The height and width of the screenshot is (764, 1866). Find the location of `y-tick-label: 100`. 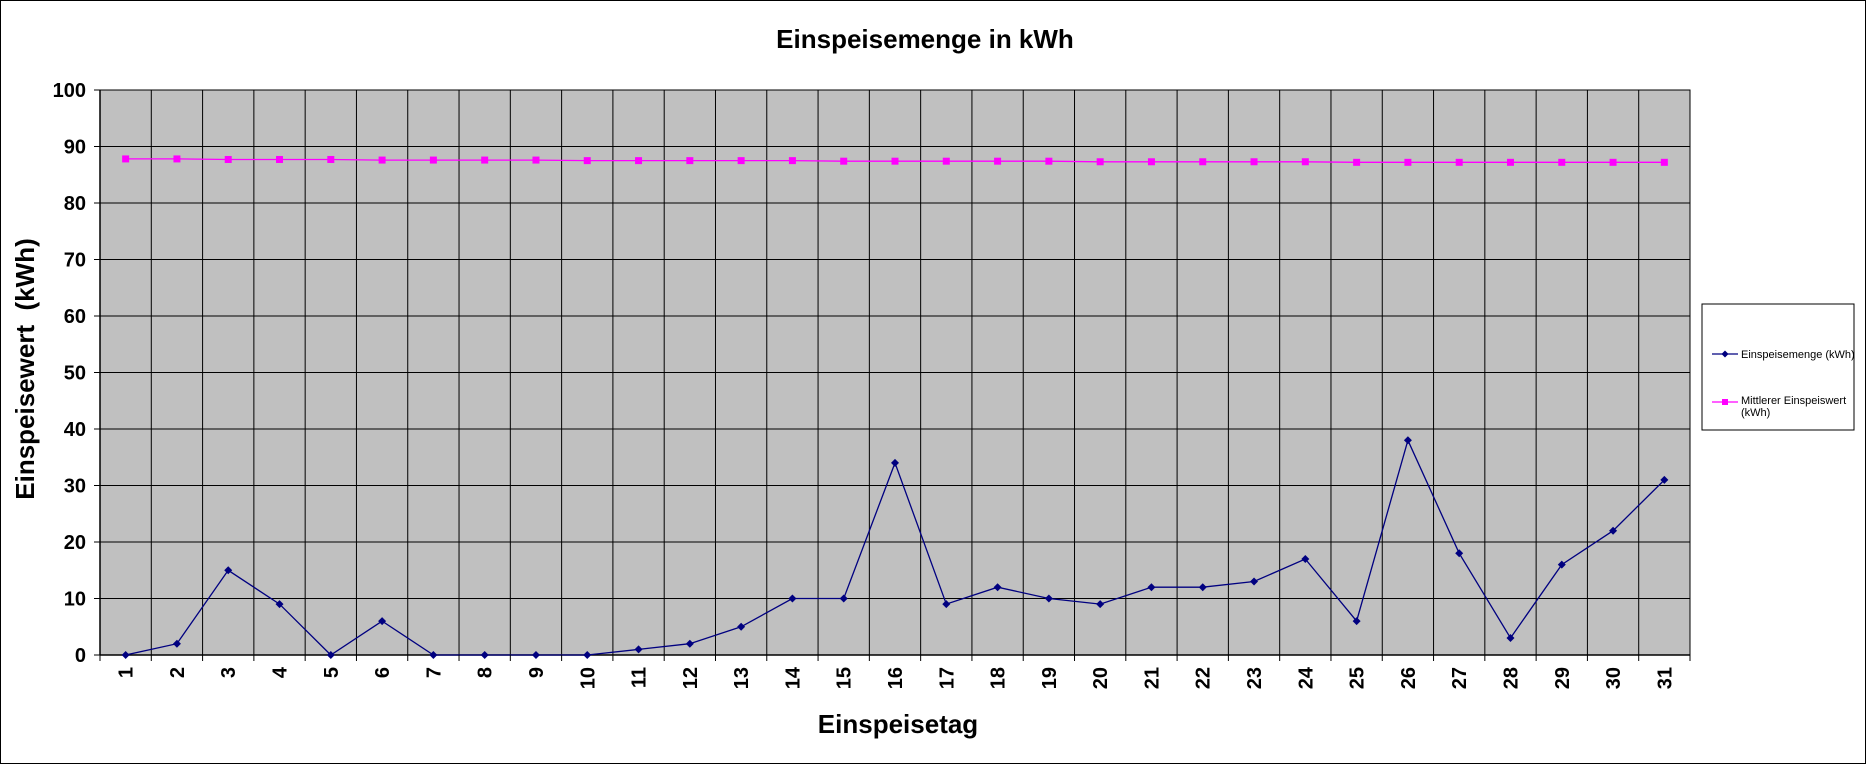

y-tick-label: 100 is located at coordinates (69, 91).